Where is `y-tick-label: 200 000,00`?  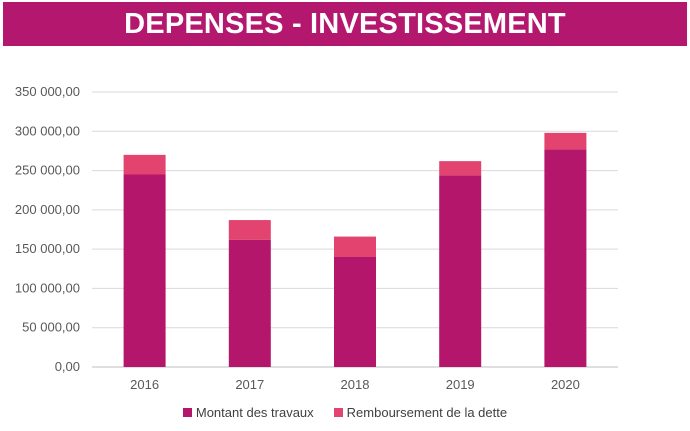
y-tick-label: 200 000,00 is located at coordinates (47, 209).